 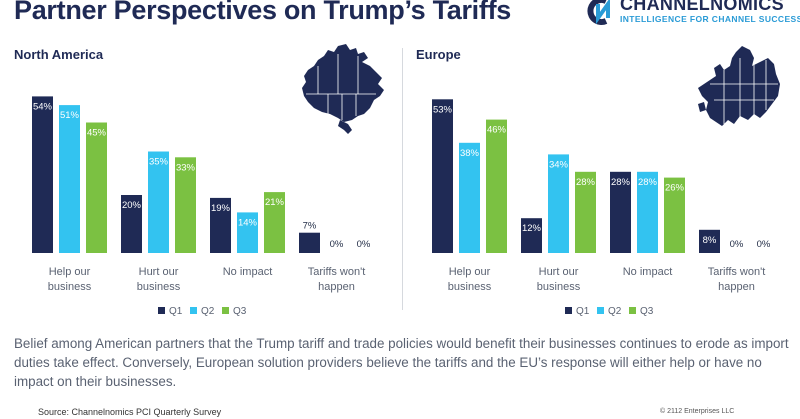 What do you see at coordinates (736, 287) in the screenshot?
I see `eu-category-label-3: happen` at bounding box center [736, 287].